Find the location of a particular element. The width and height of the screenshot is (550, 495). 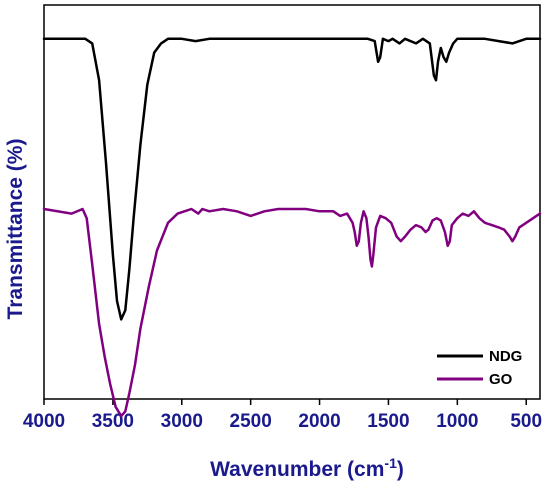

x-axis-ticks is located at coordinates (285, 402).